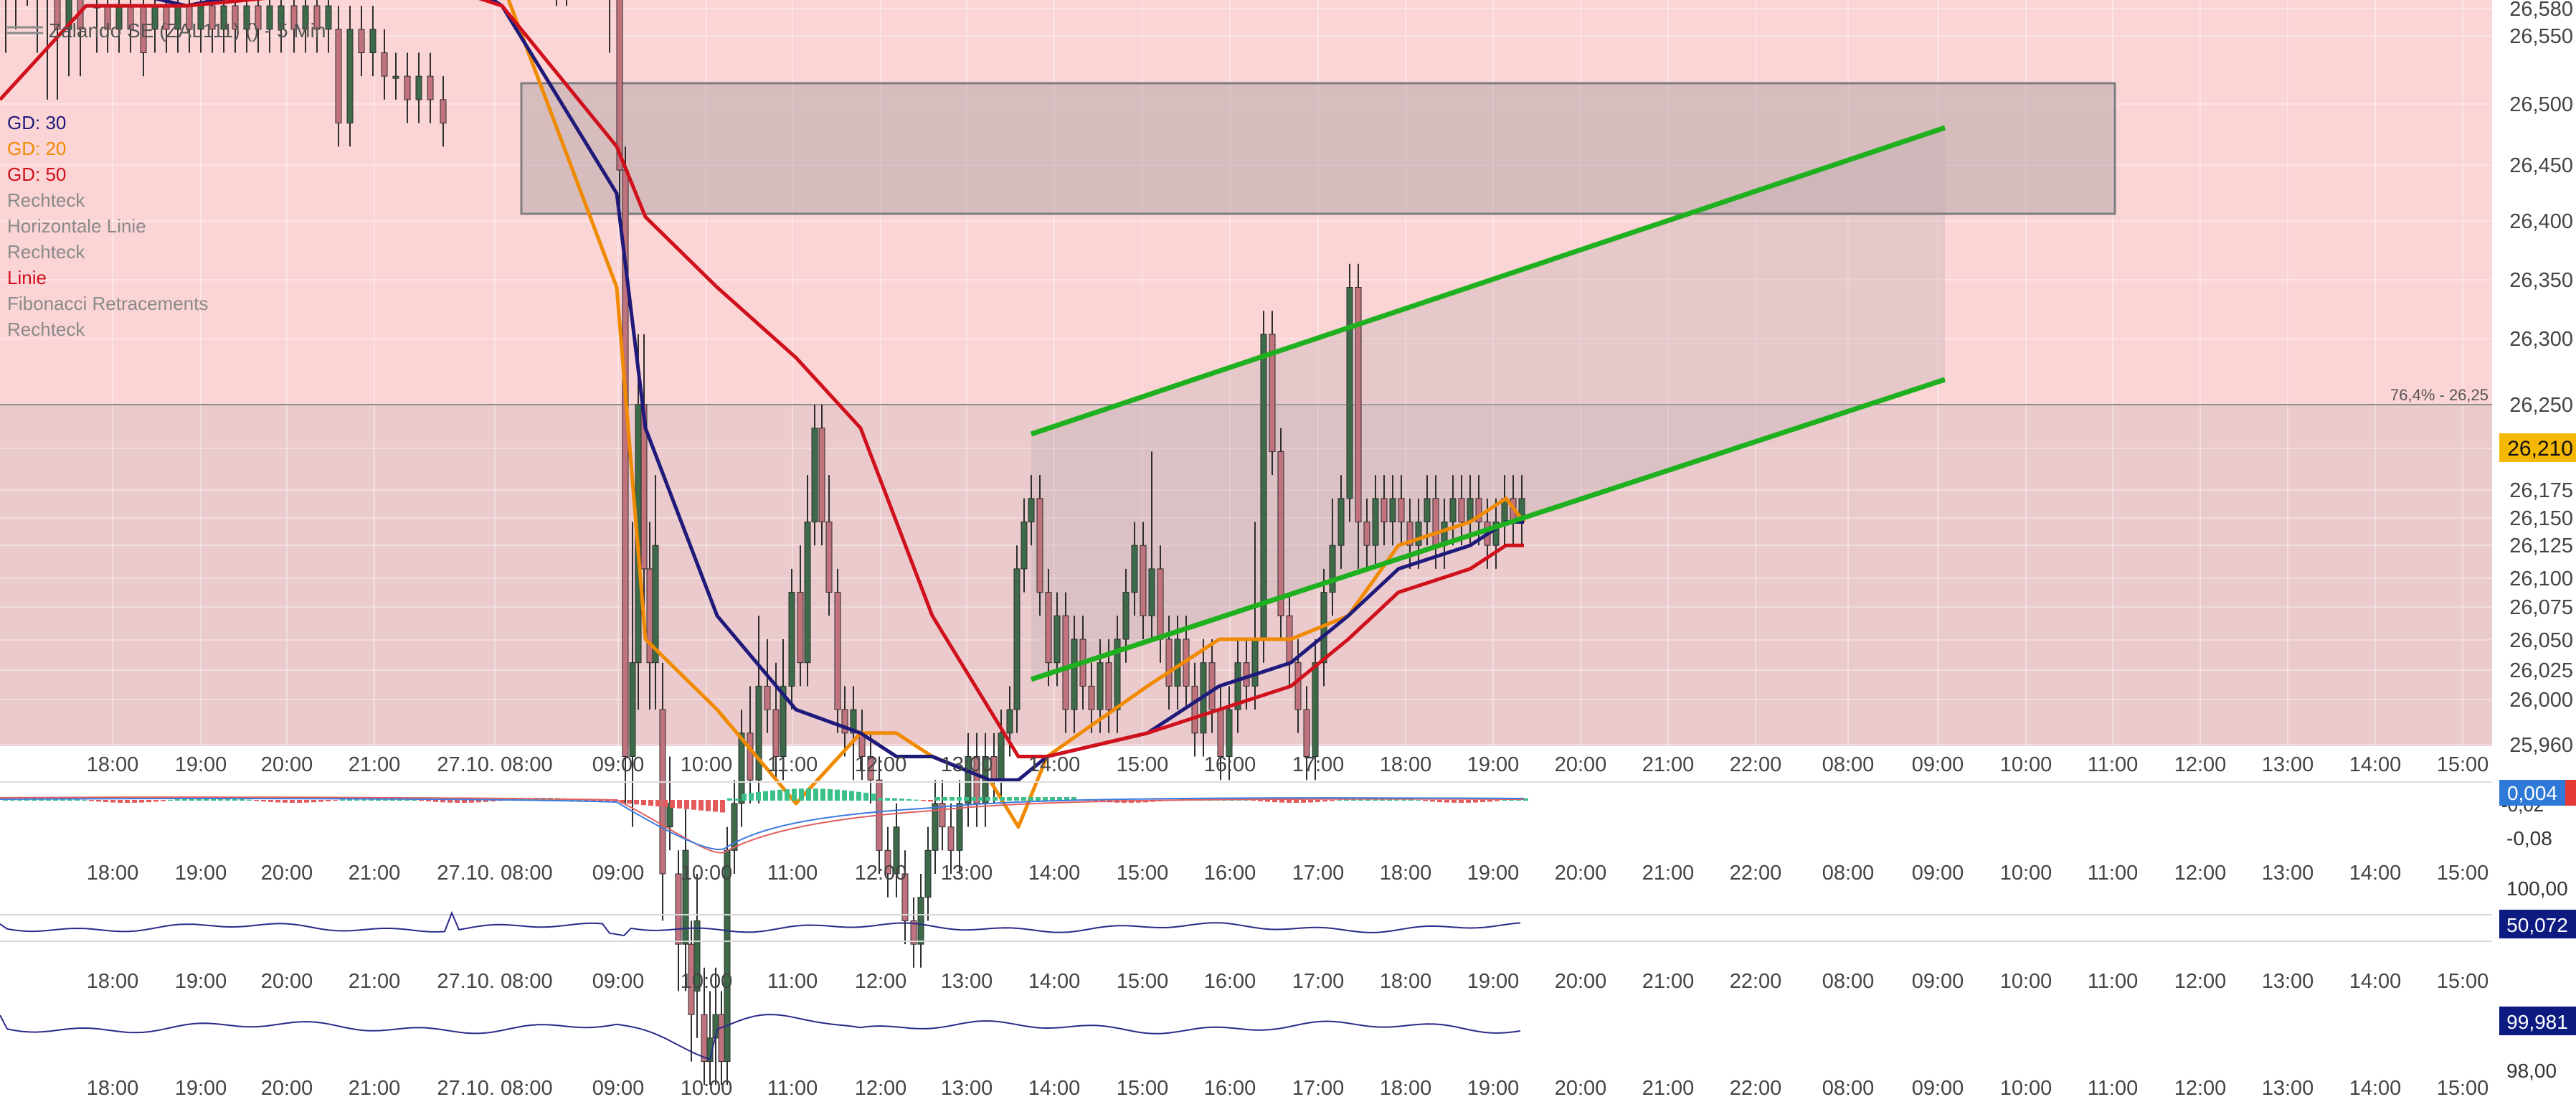  What do you see at coordinates (2200, 873) in the screenshot?
I see `time-axis-label: 12:00` at bounding box center [2200, 873].